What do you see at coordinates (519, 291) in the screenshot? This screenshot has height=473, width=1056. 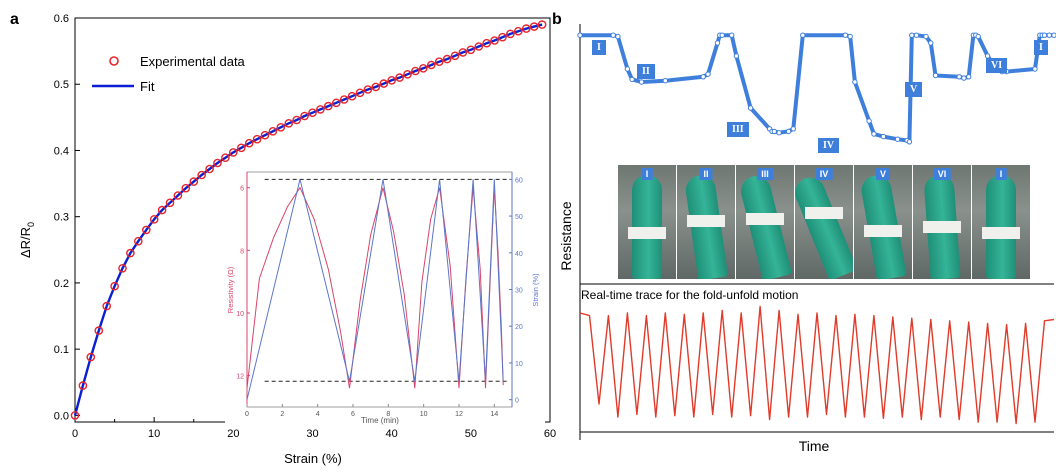 I see `inset-ytick-right-label: 30` at bounding box center [519, 291].